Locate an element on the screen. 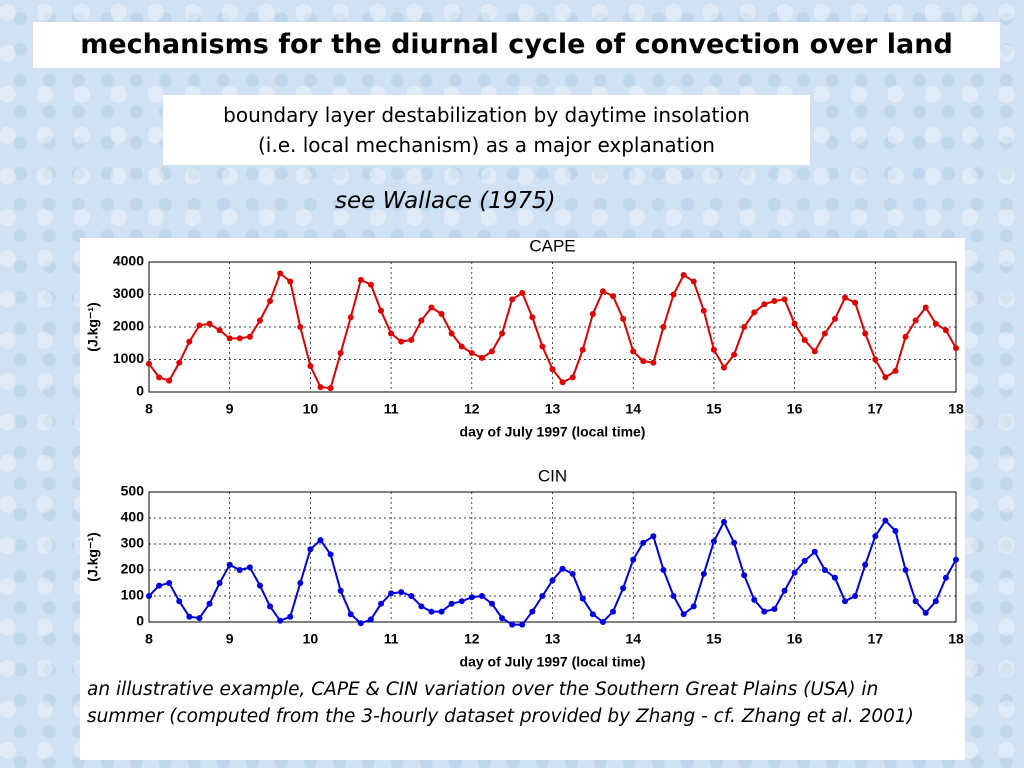 The width and height of the screenshot is (1024, 768). y-tick-label: 100 is located at coordinates (133, 595).